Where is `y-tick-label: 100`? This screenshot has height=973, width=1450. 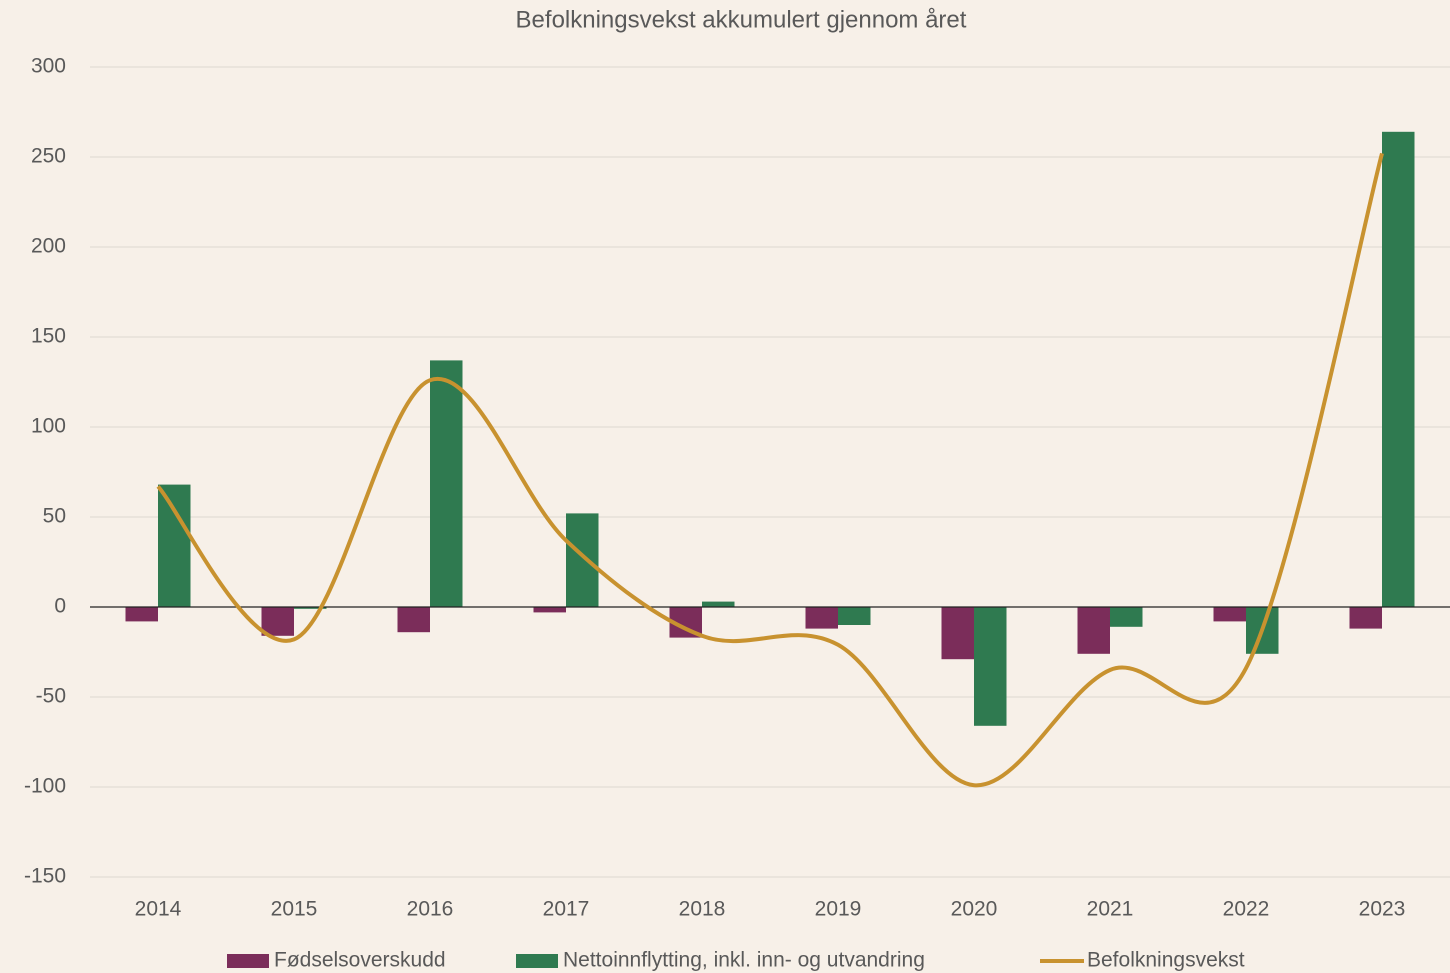 y-tick-label: 100 is located at coordinates (48, 426).